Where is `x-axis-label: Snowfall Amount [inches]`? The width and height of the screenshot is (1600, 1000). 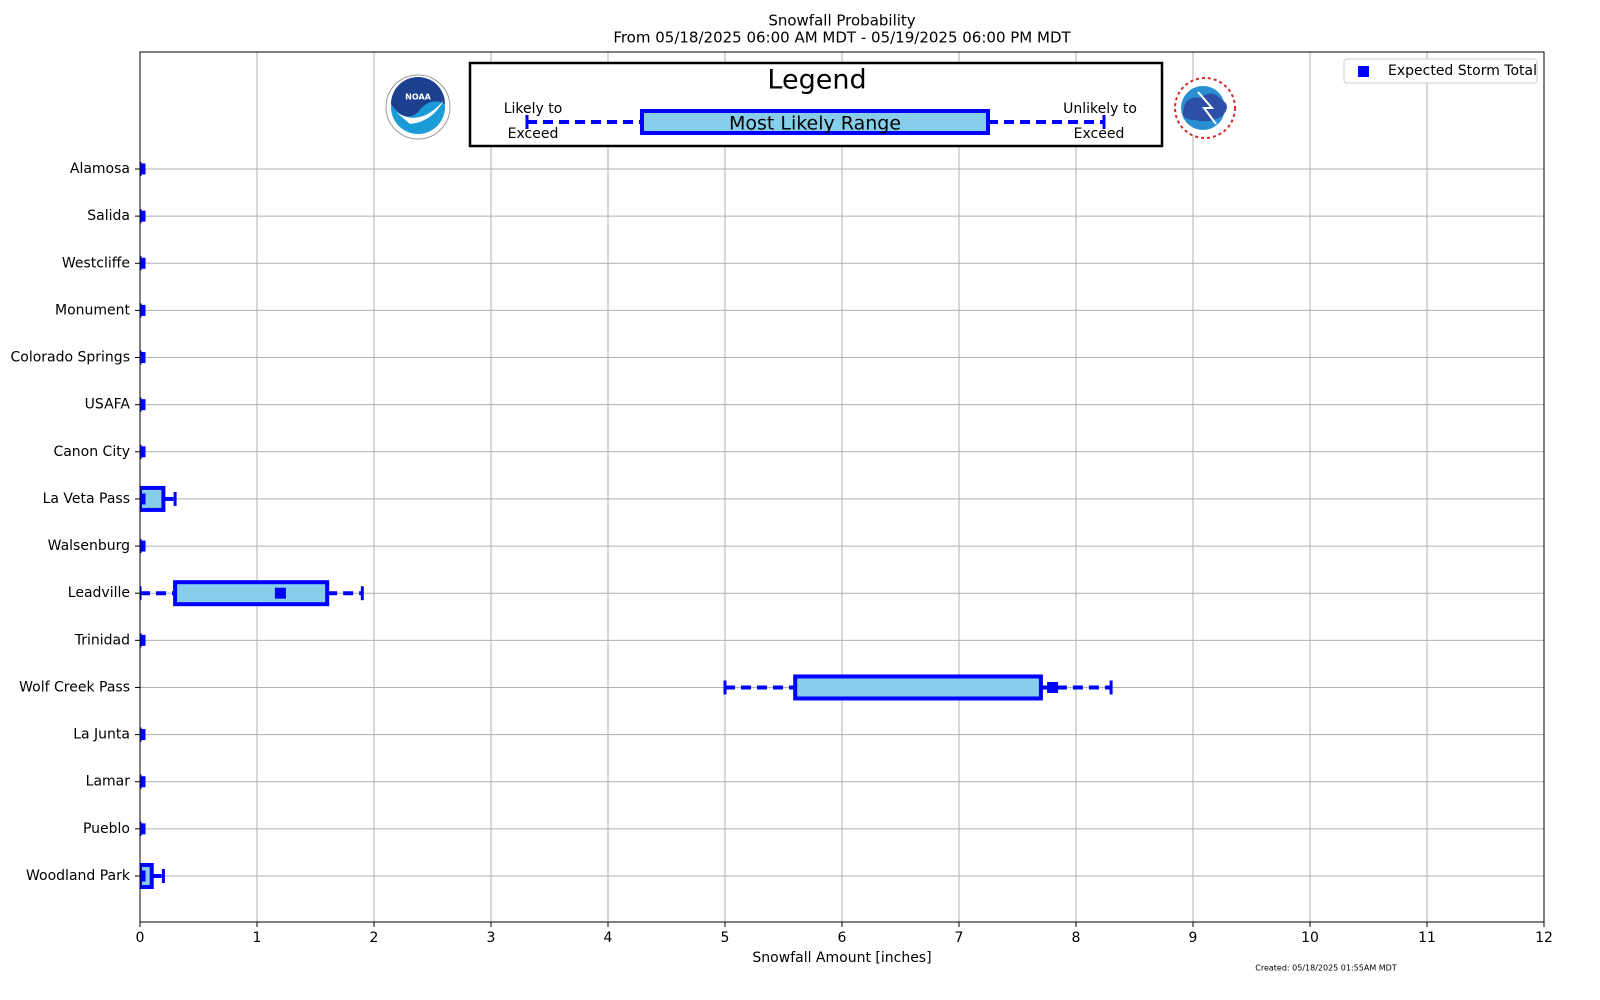 x-axis-label: Snowfall Amount [inches] is located at coordinates (841, 958).